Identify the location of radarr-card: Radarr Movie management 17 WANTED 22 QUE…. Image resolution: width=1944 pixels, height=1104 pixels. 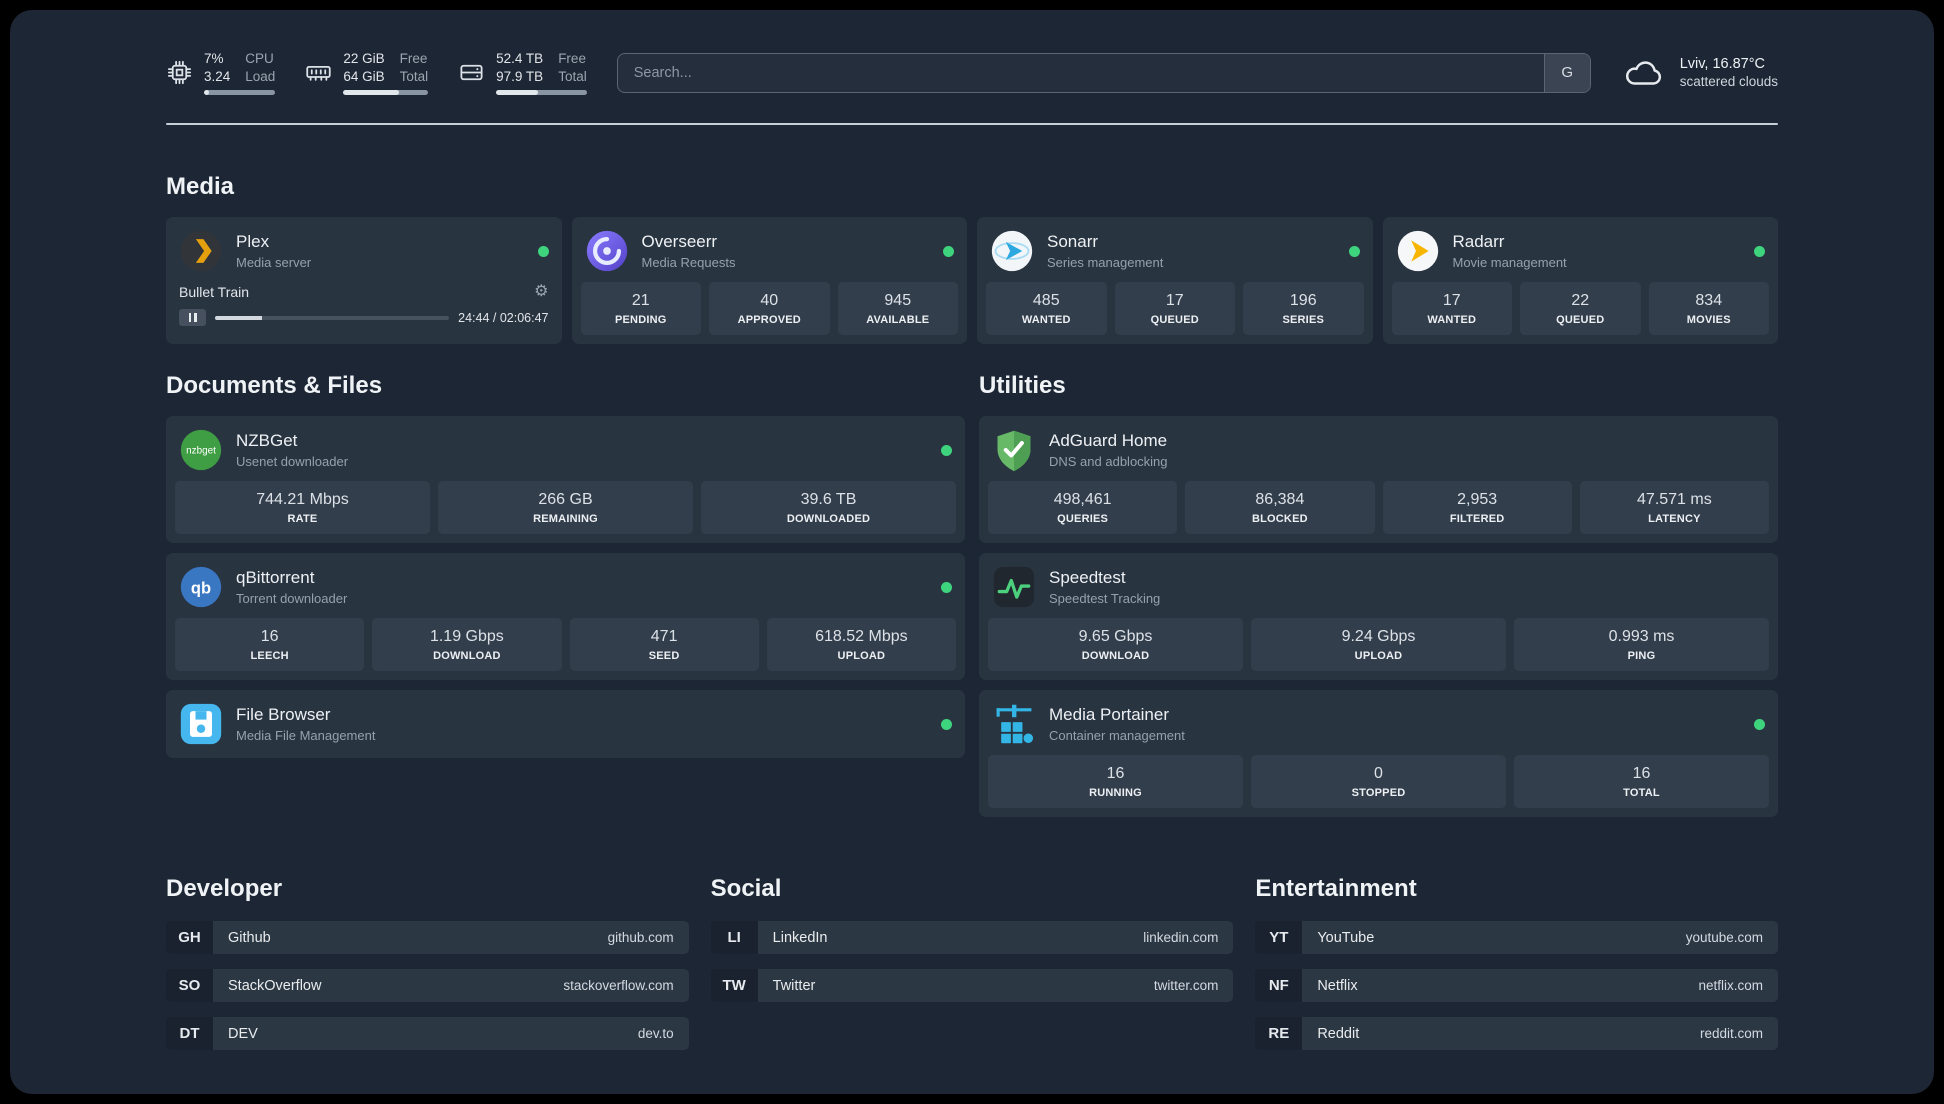
(1580, 280).